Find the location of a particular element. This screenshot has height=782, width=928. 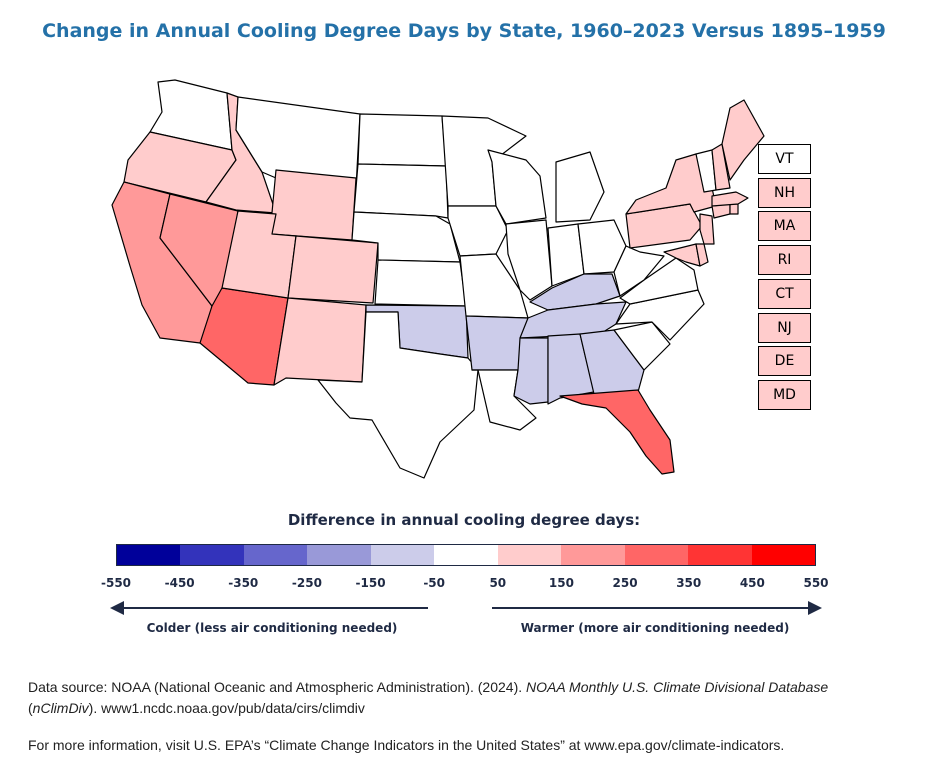

tick-label: -450 is located at coordinates (179, 583).